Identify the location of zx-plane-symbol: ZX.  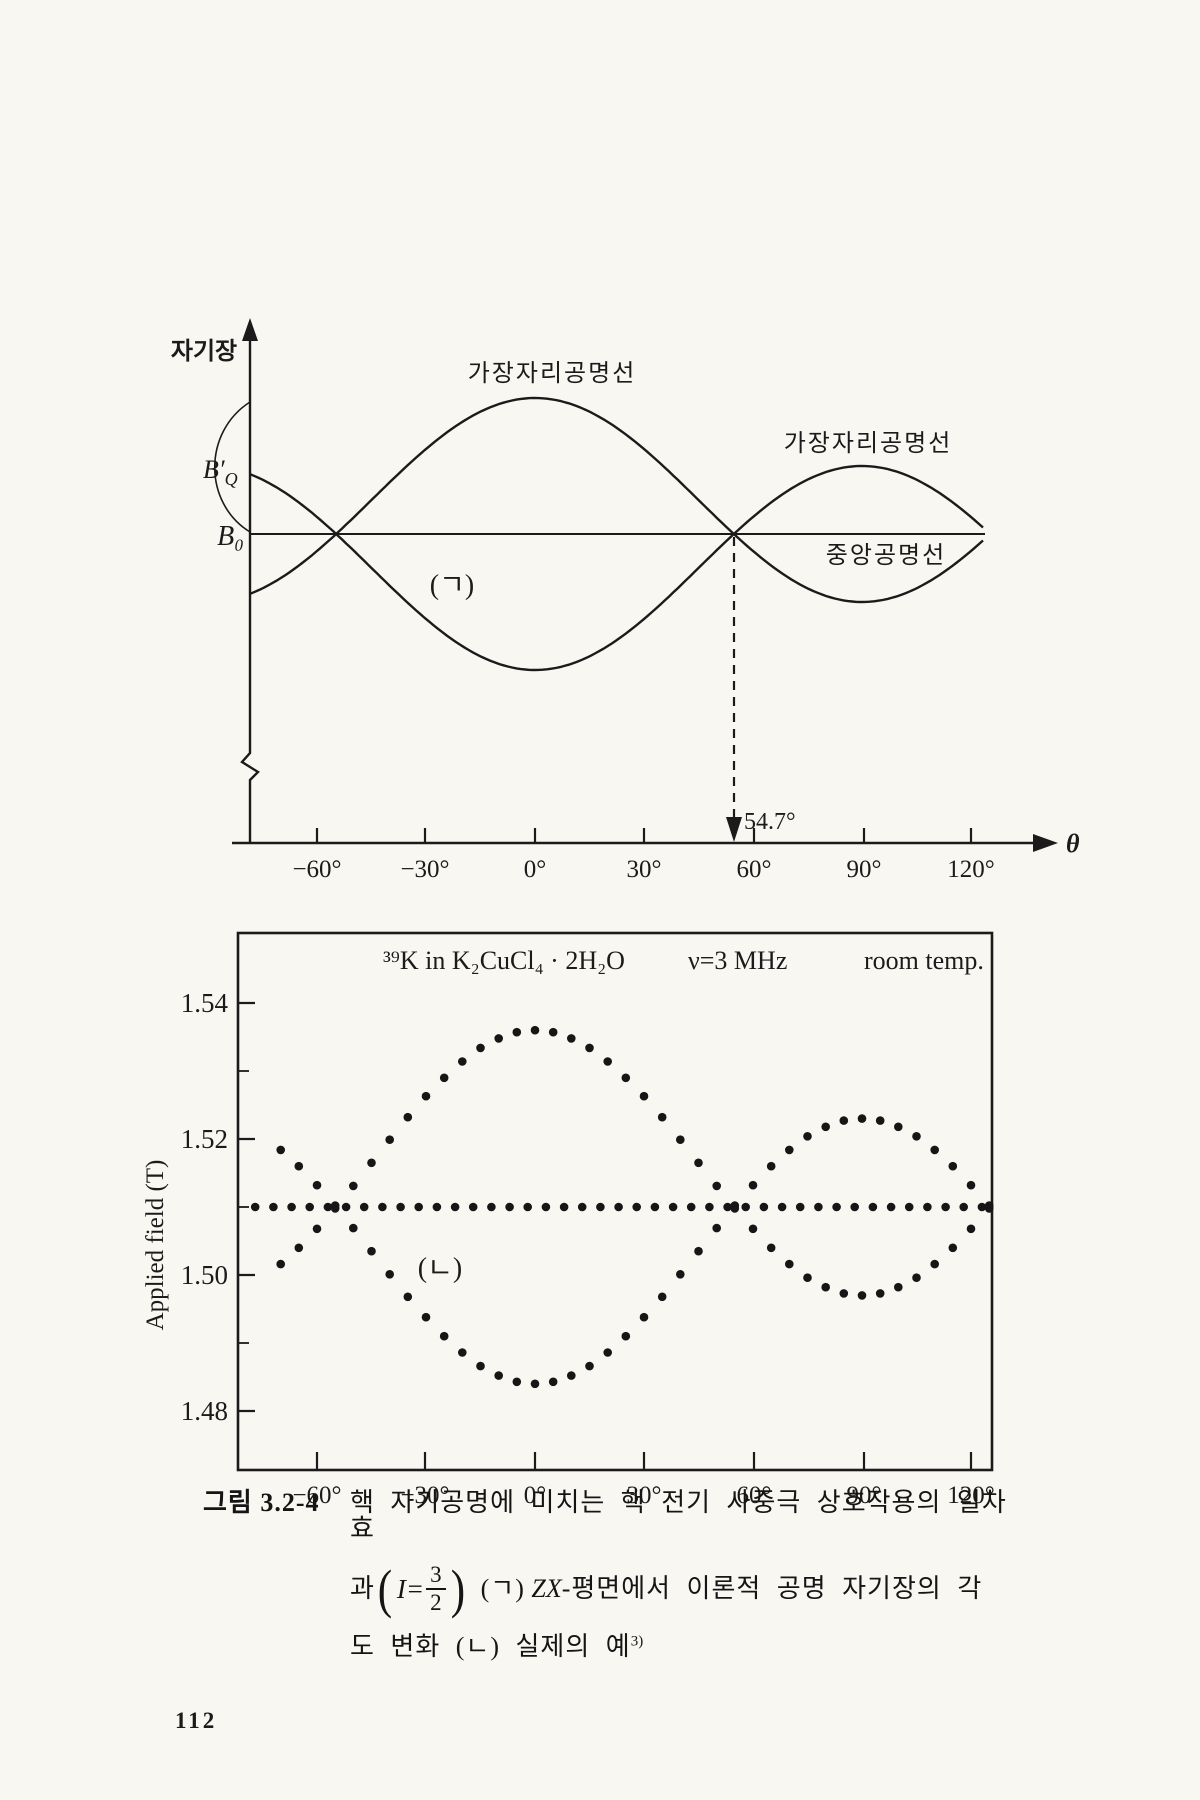
(546, 1588).